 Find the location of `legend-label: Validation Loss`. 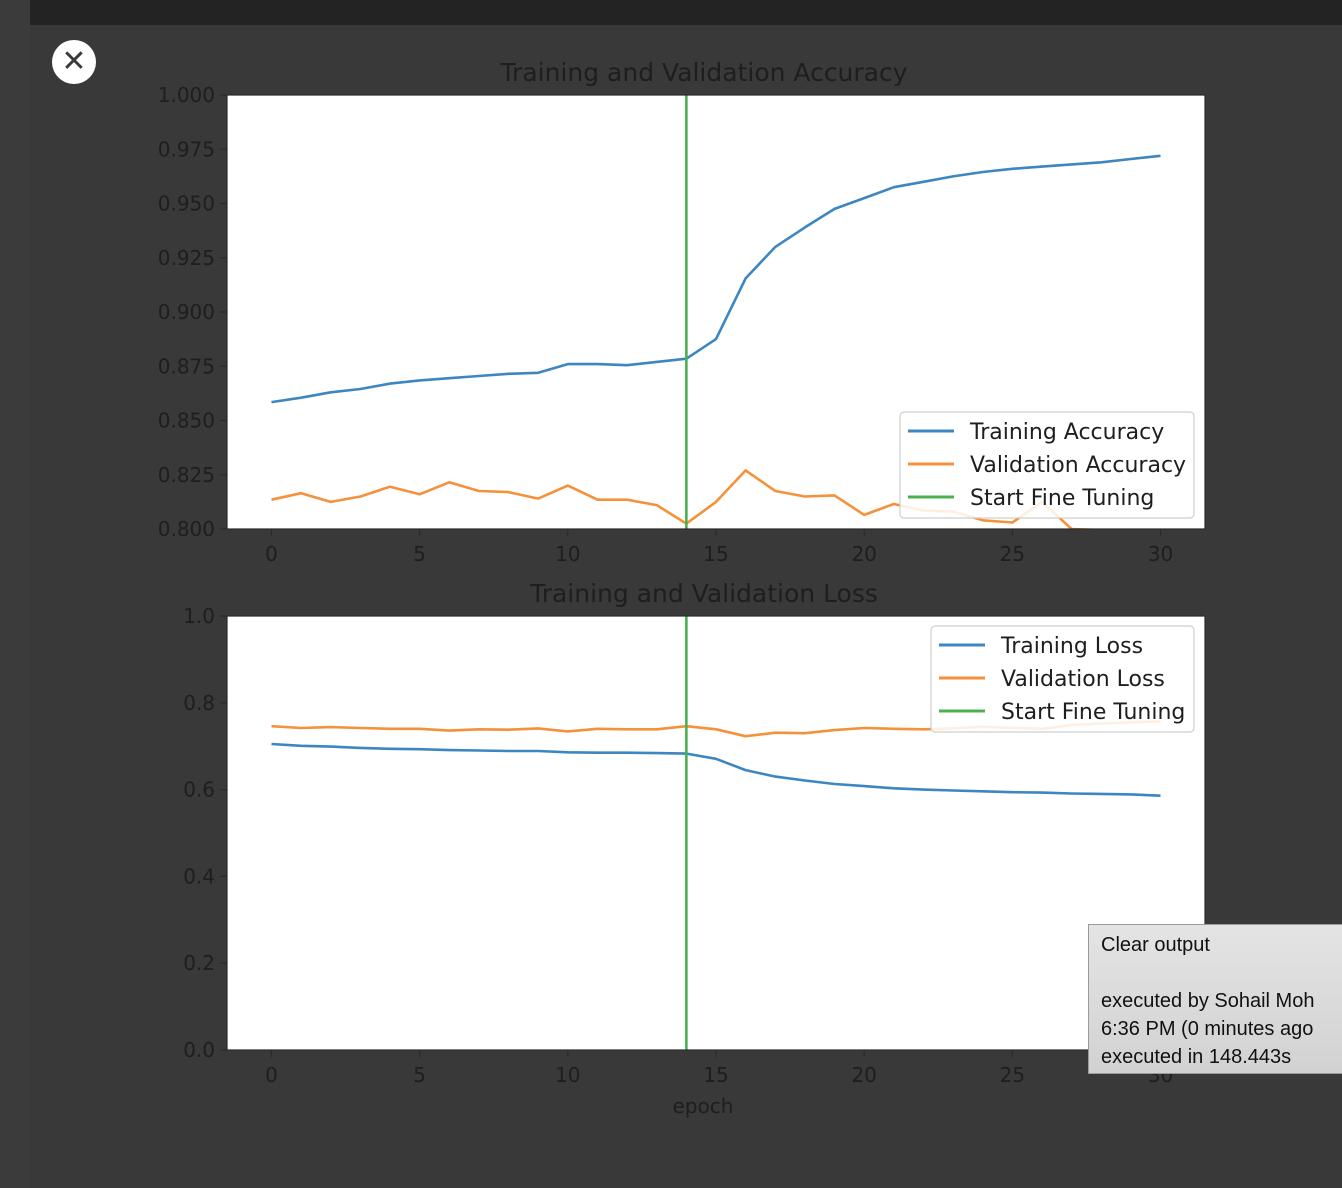

legend-label: Validation Loss is located at coordinates (1083, 679).